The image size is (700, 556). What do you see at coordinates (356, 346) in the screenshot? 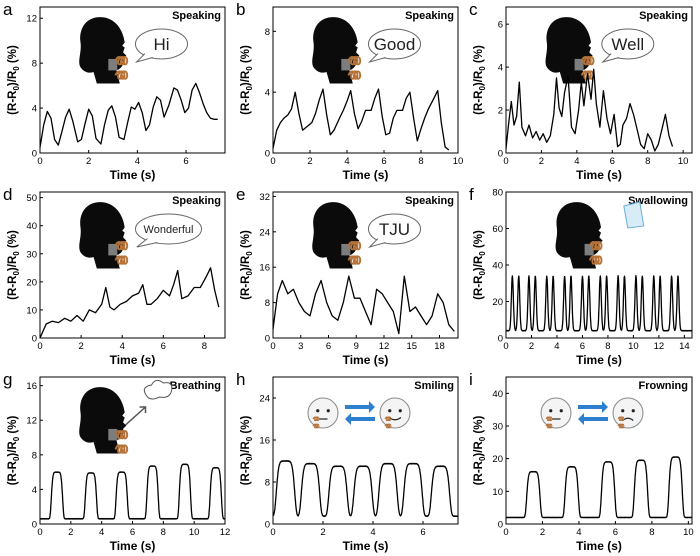
I see `x-tick-label: 9` at bounding box center [356, 346].